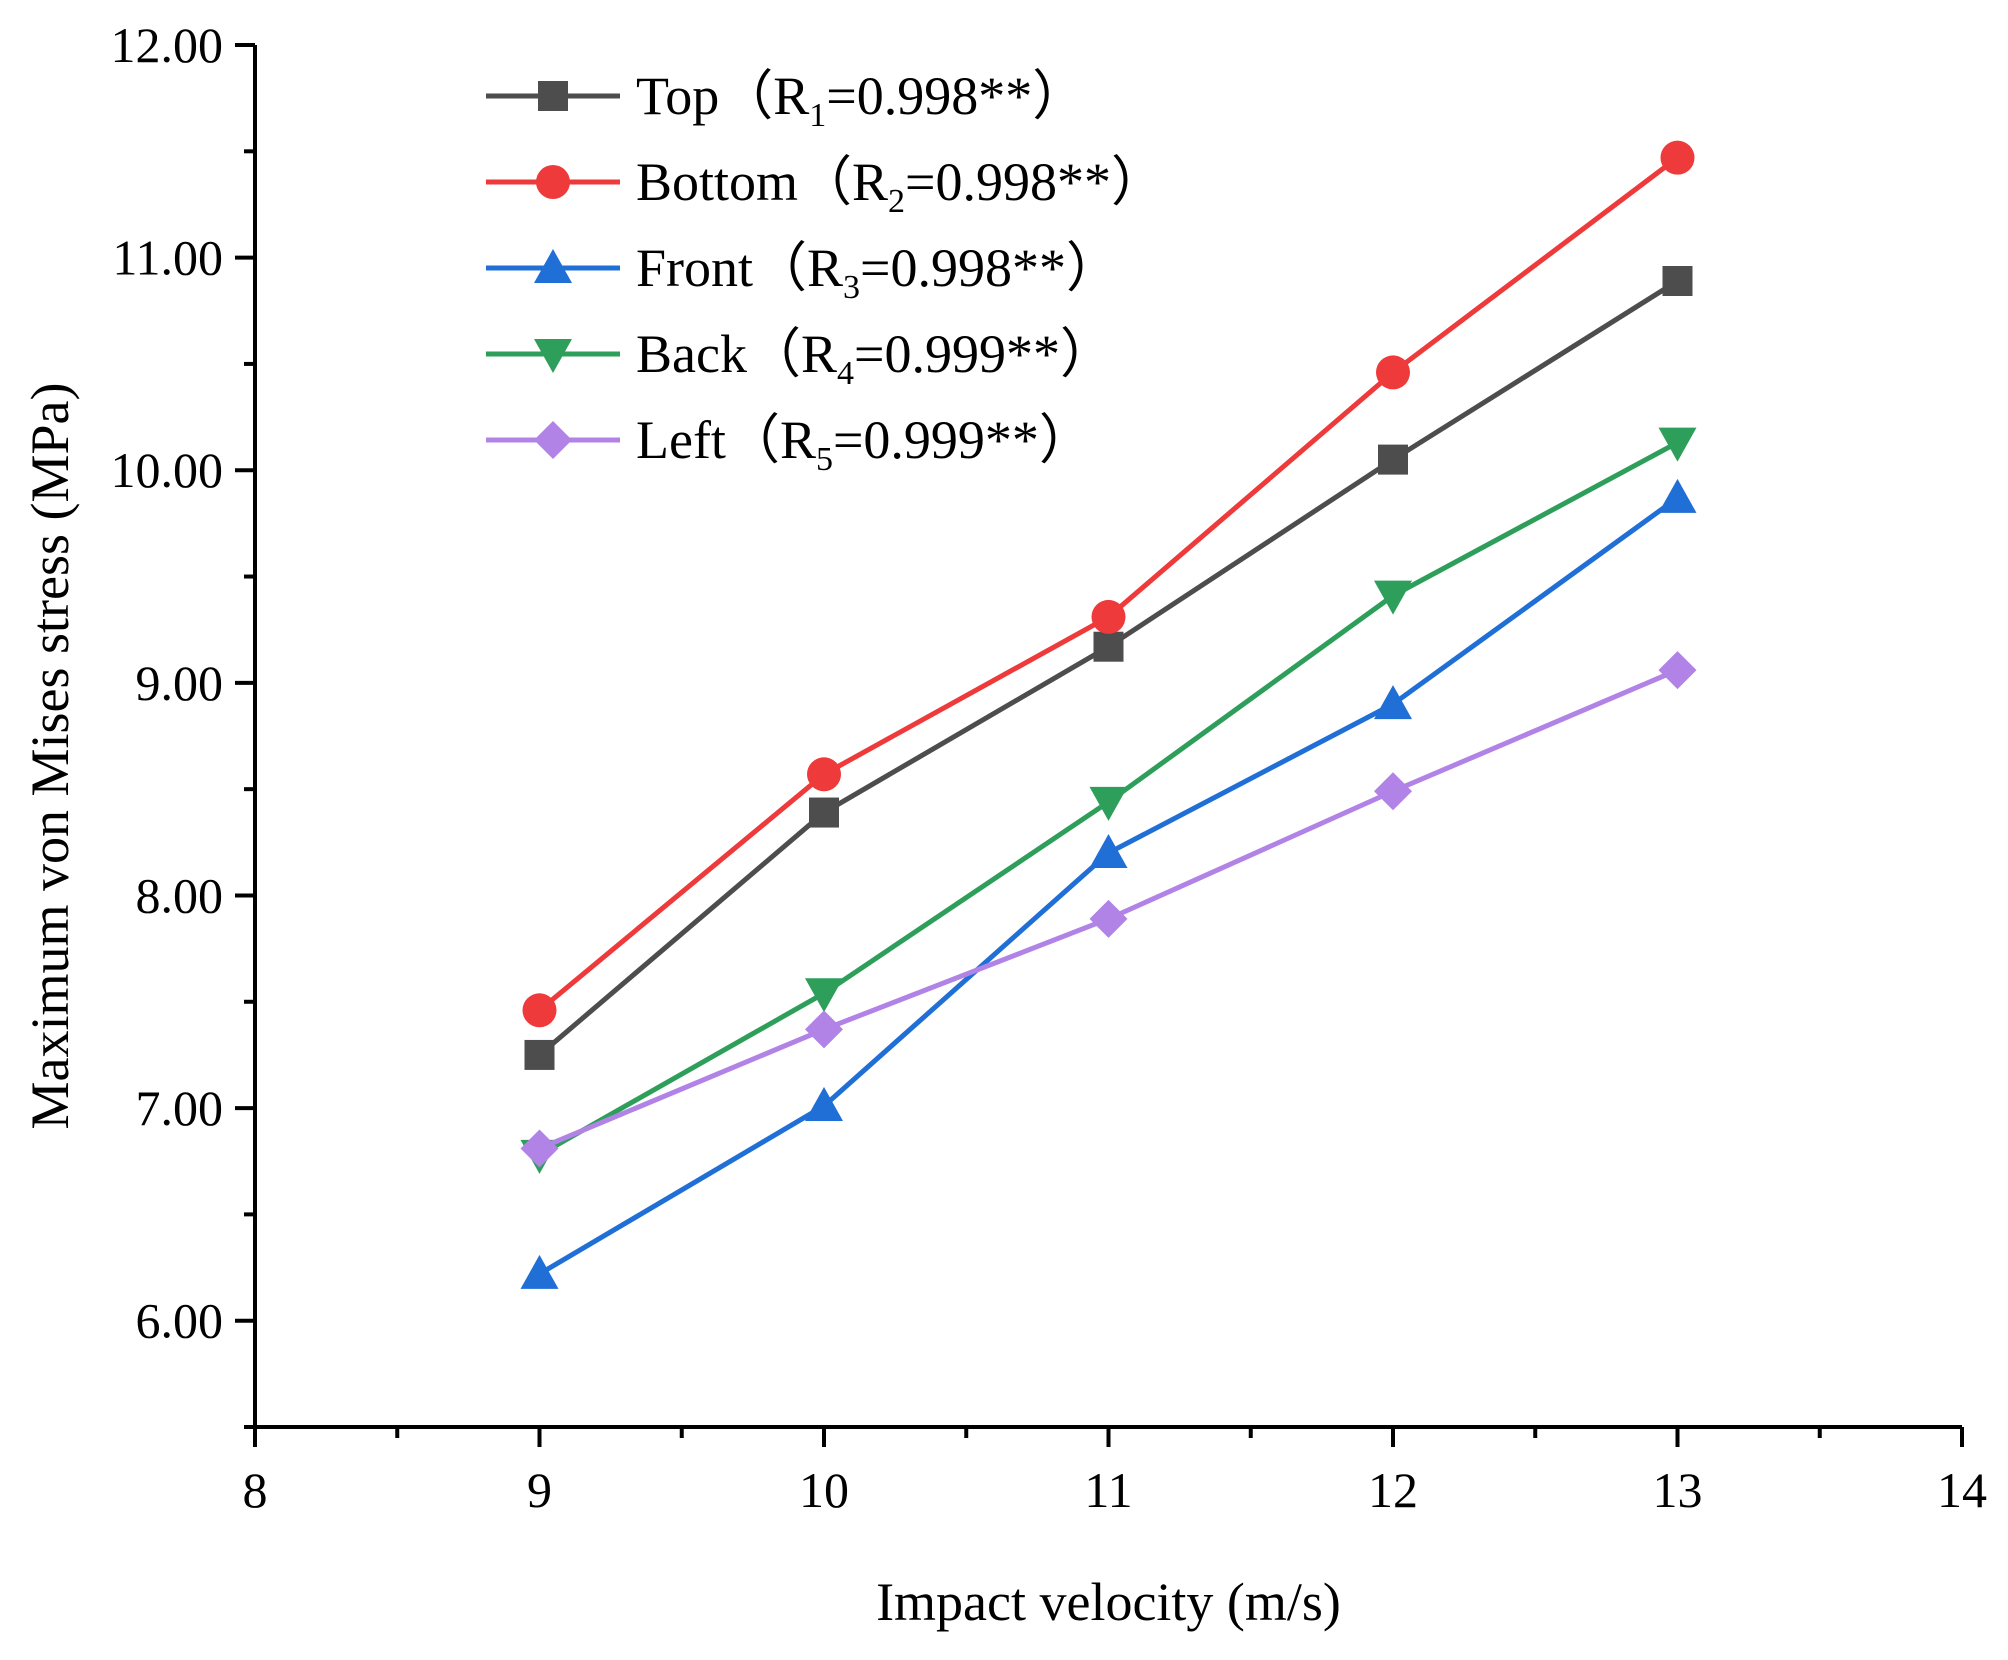 The width and height of the screenshot is (2008, 1660). Describe the element at coordinates (167, 258) in the screenshot. I see `y-tick-label: 11.00` at that location.